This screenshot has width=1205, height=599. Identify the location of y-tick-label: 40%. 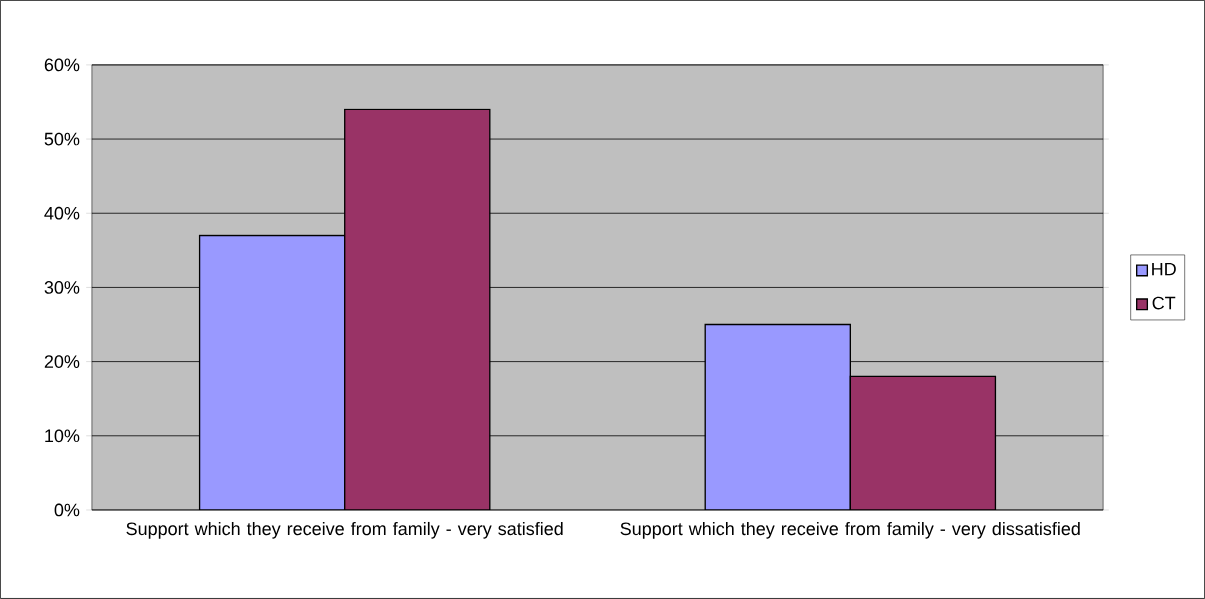
(62, 213).